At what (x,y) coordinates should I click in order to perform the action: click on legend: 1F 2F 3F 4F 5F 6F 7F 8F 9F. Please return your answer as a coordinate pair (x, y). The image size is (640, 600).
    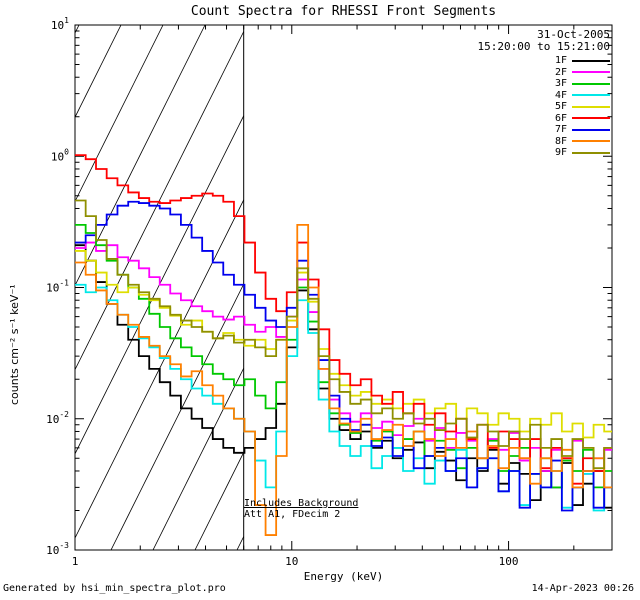
    Looking at the image, I should click on (582, 107).